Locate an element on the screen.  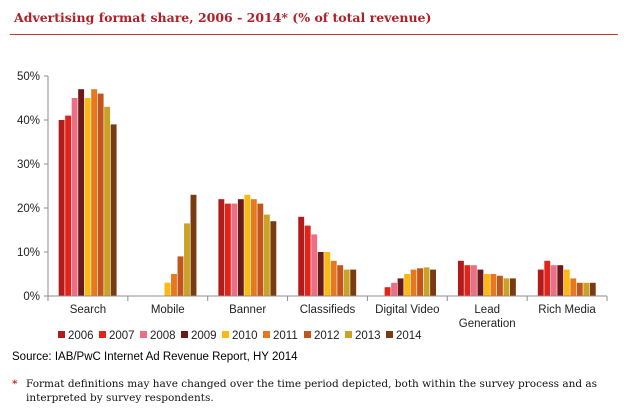
y-tick-label: 40% is located at coordinates (28, 121).